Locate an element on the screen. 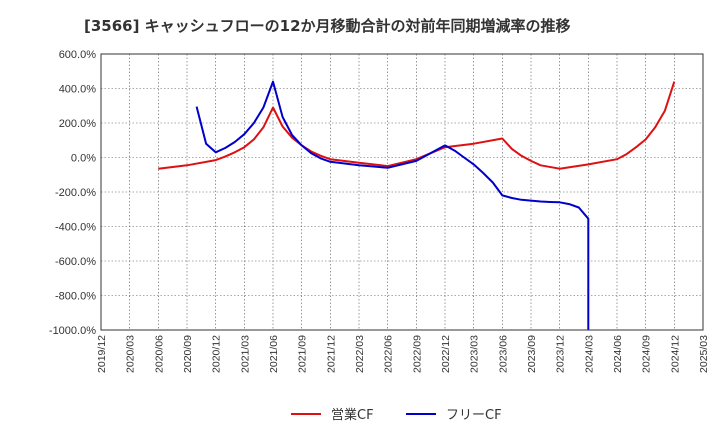  x-tick-label: 2020/12 is located at coordinates (217, 354).